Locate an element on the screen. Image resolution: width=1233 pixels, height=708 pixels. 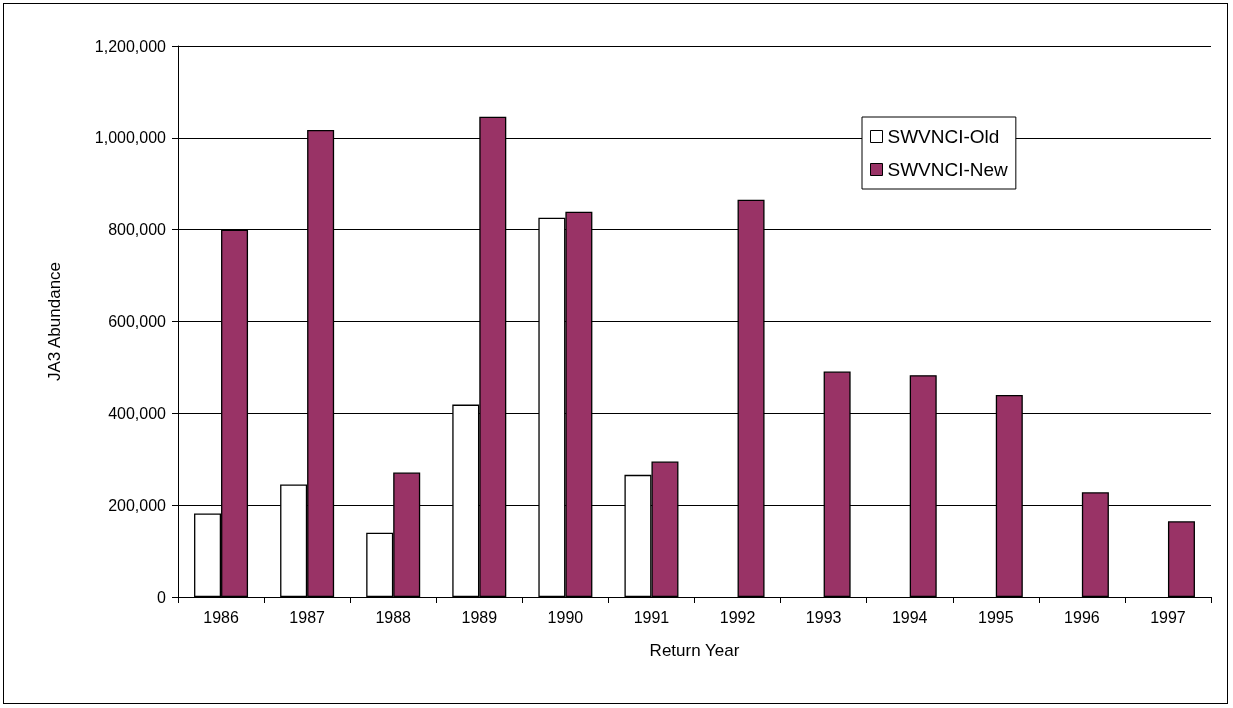
legend-label: SWVNCI-New is located at coordinates (948, 169).